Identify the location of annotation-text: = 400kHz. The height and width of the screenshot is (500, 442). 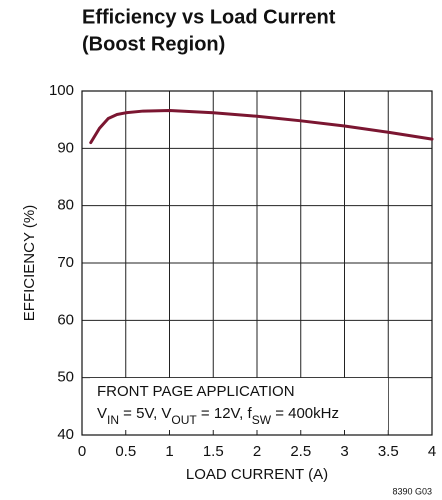
(305, 413).